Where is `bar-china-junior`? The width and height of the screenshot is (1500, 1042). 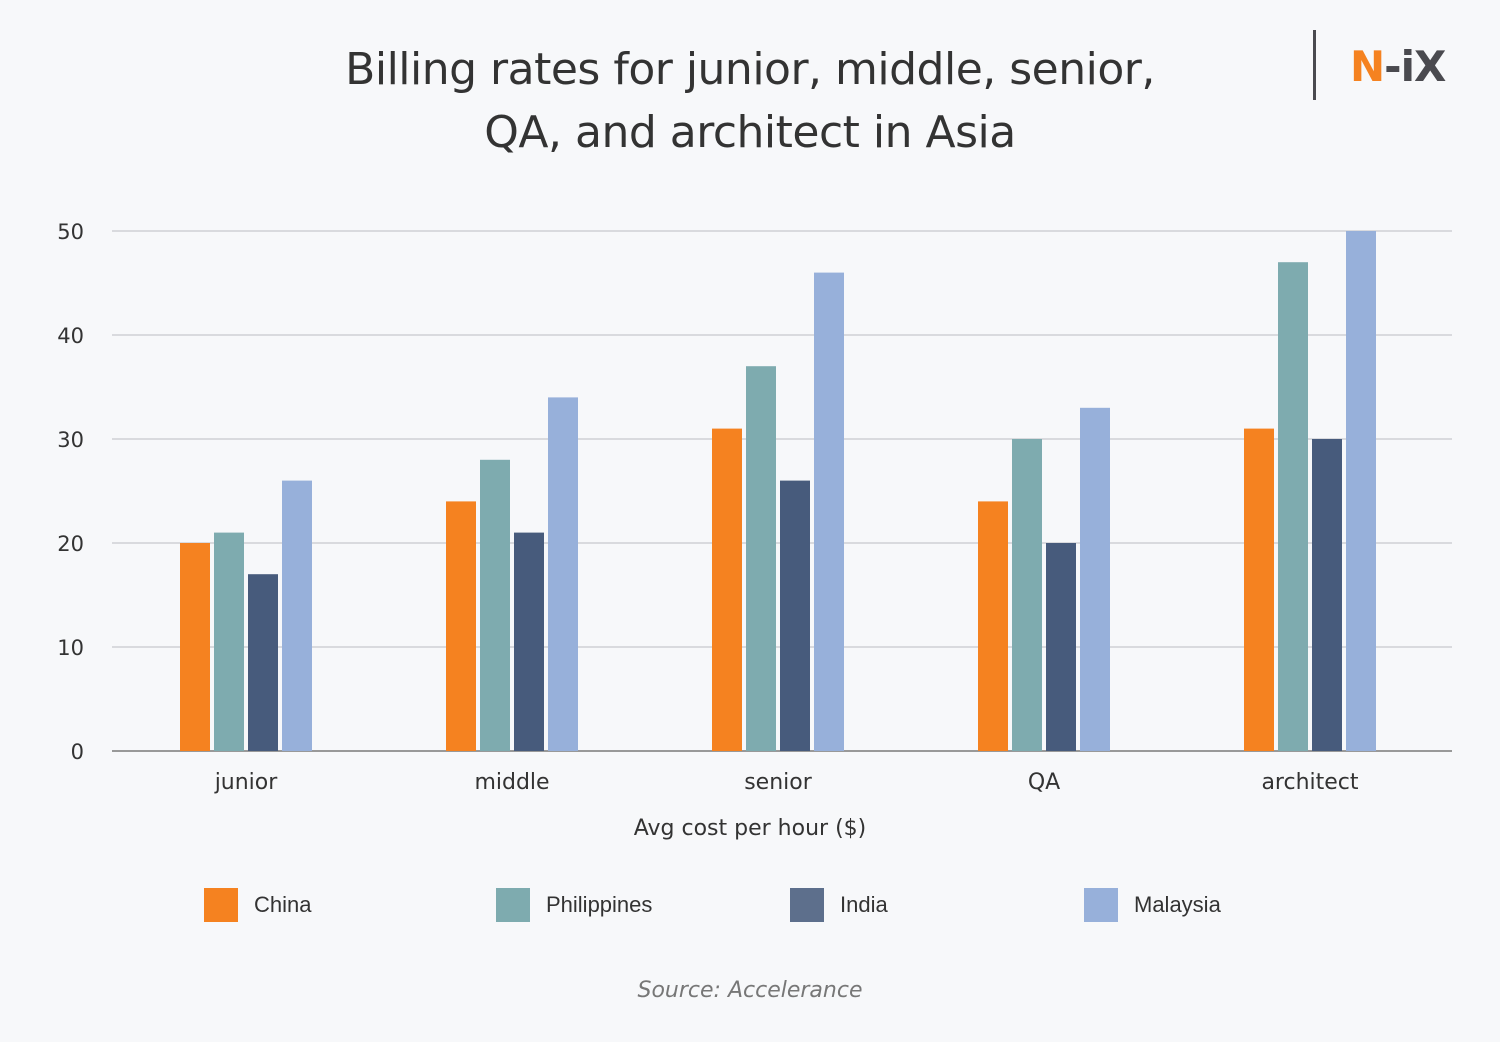 bar-china-junior is located at coordinates (195, 647).